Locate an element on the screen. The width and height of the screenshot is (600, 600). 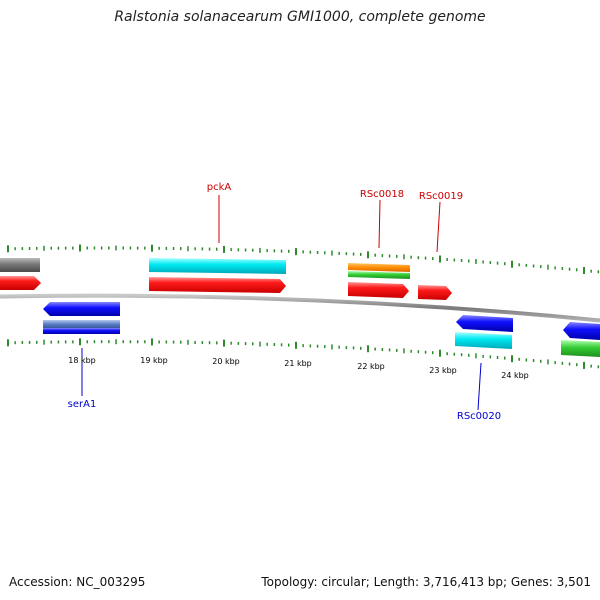
scale-label: 21 kbp is located at coordinates (298, 363).